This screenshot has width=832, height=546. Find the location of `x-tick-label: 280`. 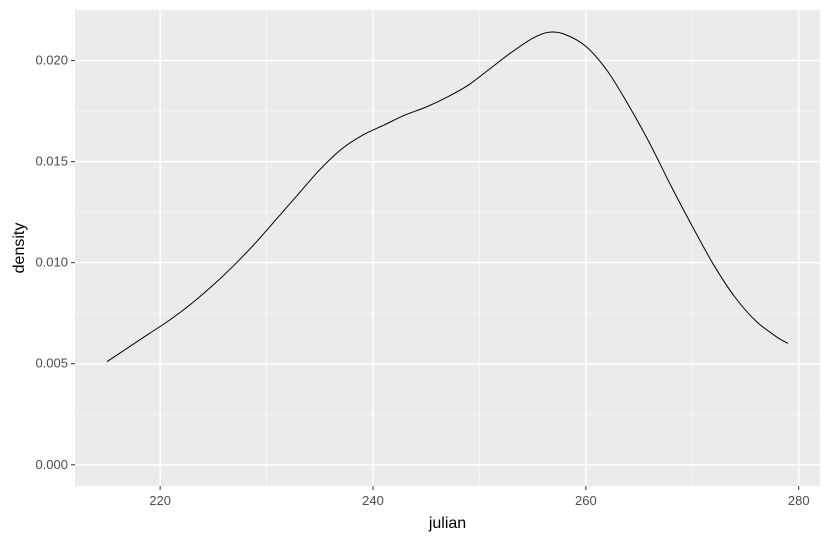

x-tick-label: 280 is located at coordinates (799, 500).